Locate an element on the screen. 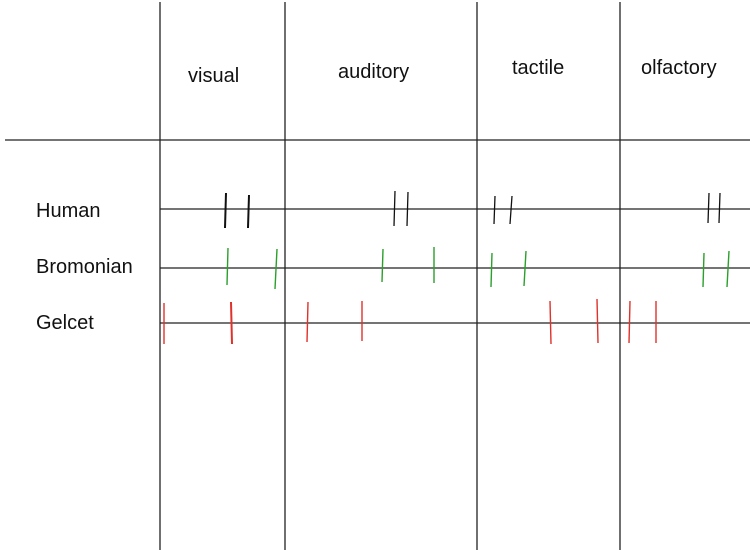 The image size is (750, 550). column-header-auditory: auditory is located at coordinates (374, 72).